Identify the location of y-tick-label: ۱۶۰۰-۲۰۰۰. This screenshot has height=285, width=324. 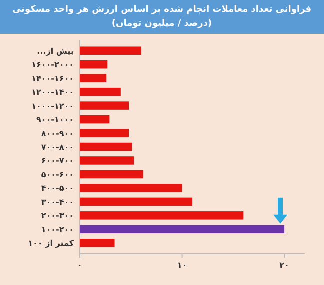
(53, 65).